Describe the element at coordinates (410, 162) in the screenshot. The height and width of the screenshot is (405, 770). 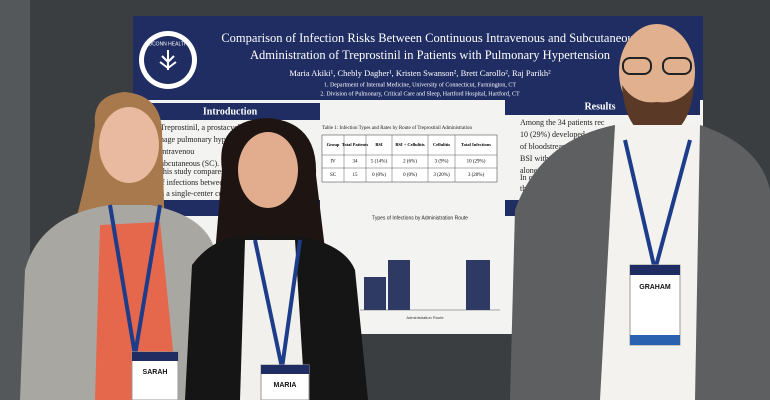
I see `table-cell: 2 (6%)` at that location.